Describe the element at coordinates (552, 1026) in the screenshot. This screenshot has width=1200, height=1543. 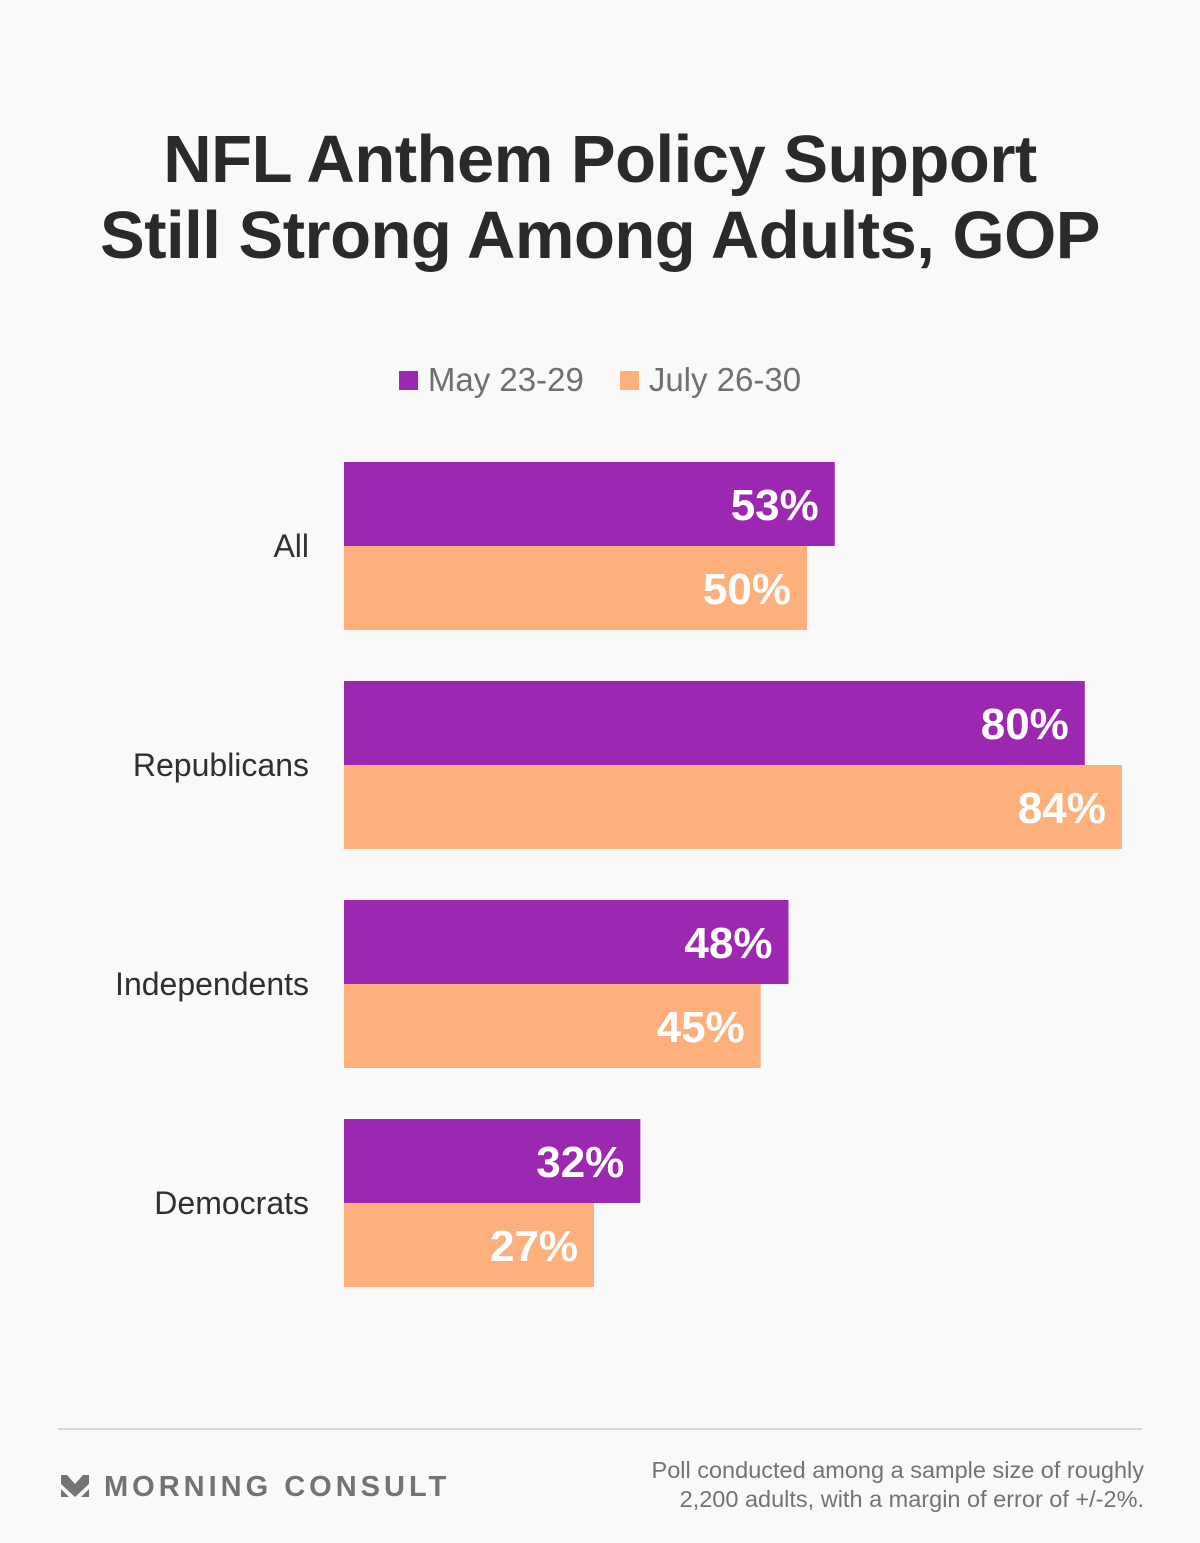
I see `bar-july-independents` at that location.